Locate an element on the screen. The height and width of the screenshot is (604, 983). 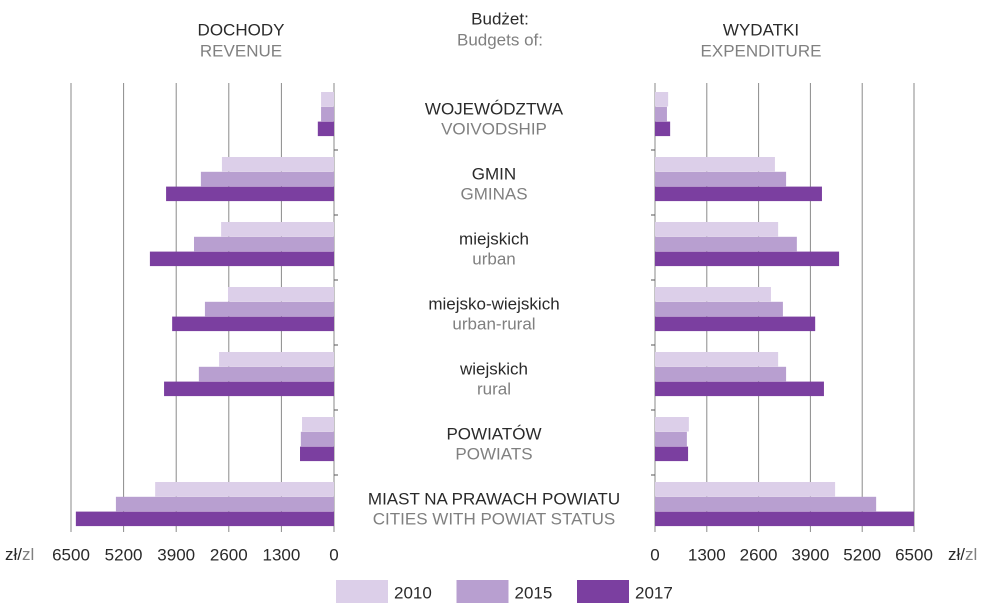
category-label-en: VOIVODSHIP is located at coordinates (494, 128).